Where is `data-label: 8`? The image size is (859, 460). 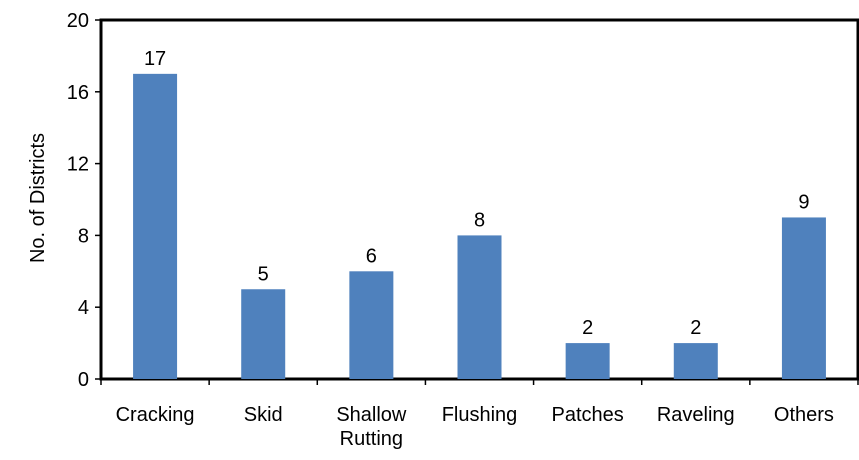 data-label: 8 is located at coordinates (479, 220).